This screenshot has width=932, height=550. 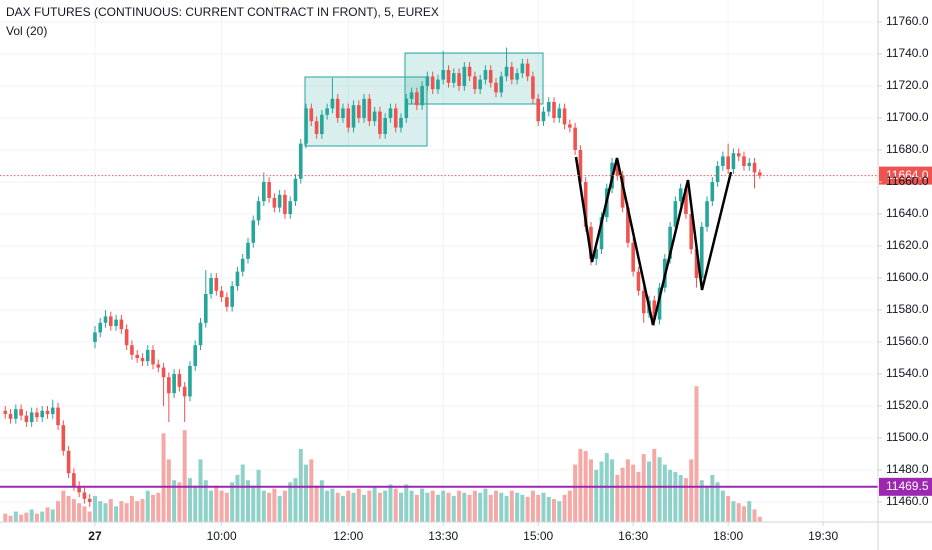 What do you see at coordinates (348, 536) in the screenshot?
I see `x-tick-label: 12:00` at bounding box center [348, 536].